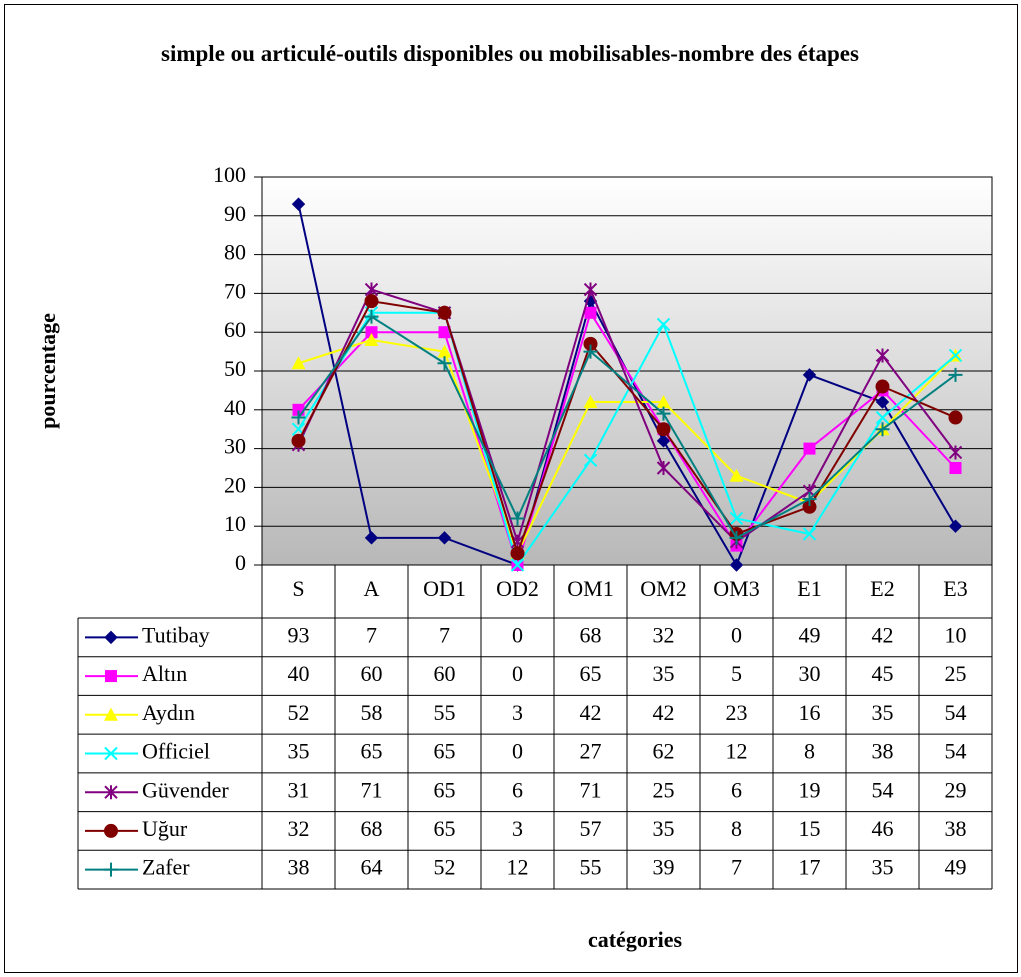  Describe the element at coordinates (235, 407) in the screenshot. I see `y-tick-label: 40` at that location.